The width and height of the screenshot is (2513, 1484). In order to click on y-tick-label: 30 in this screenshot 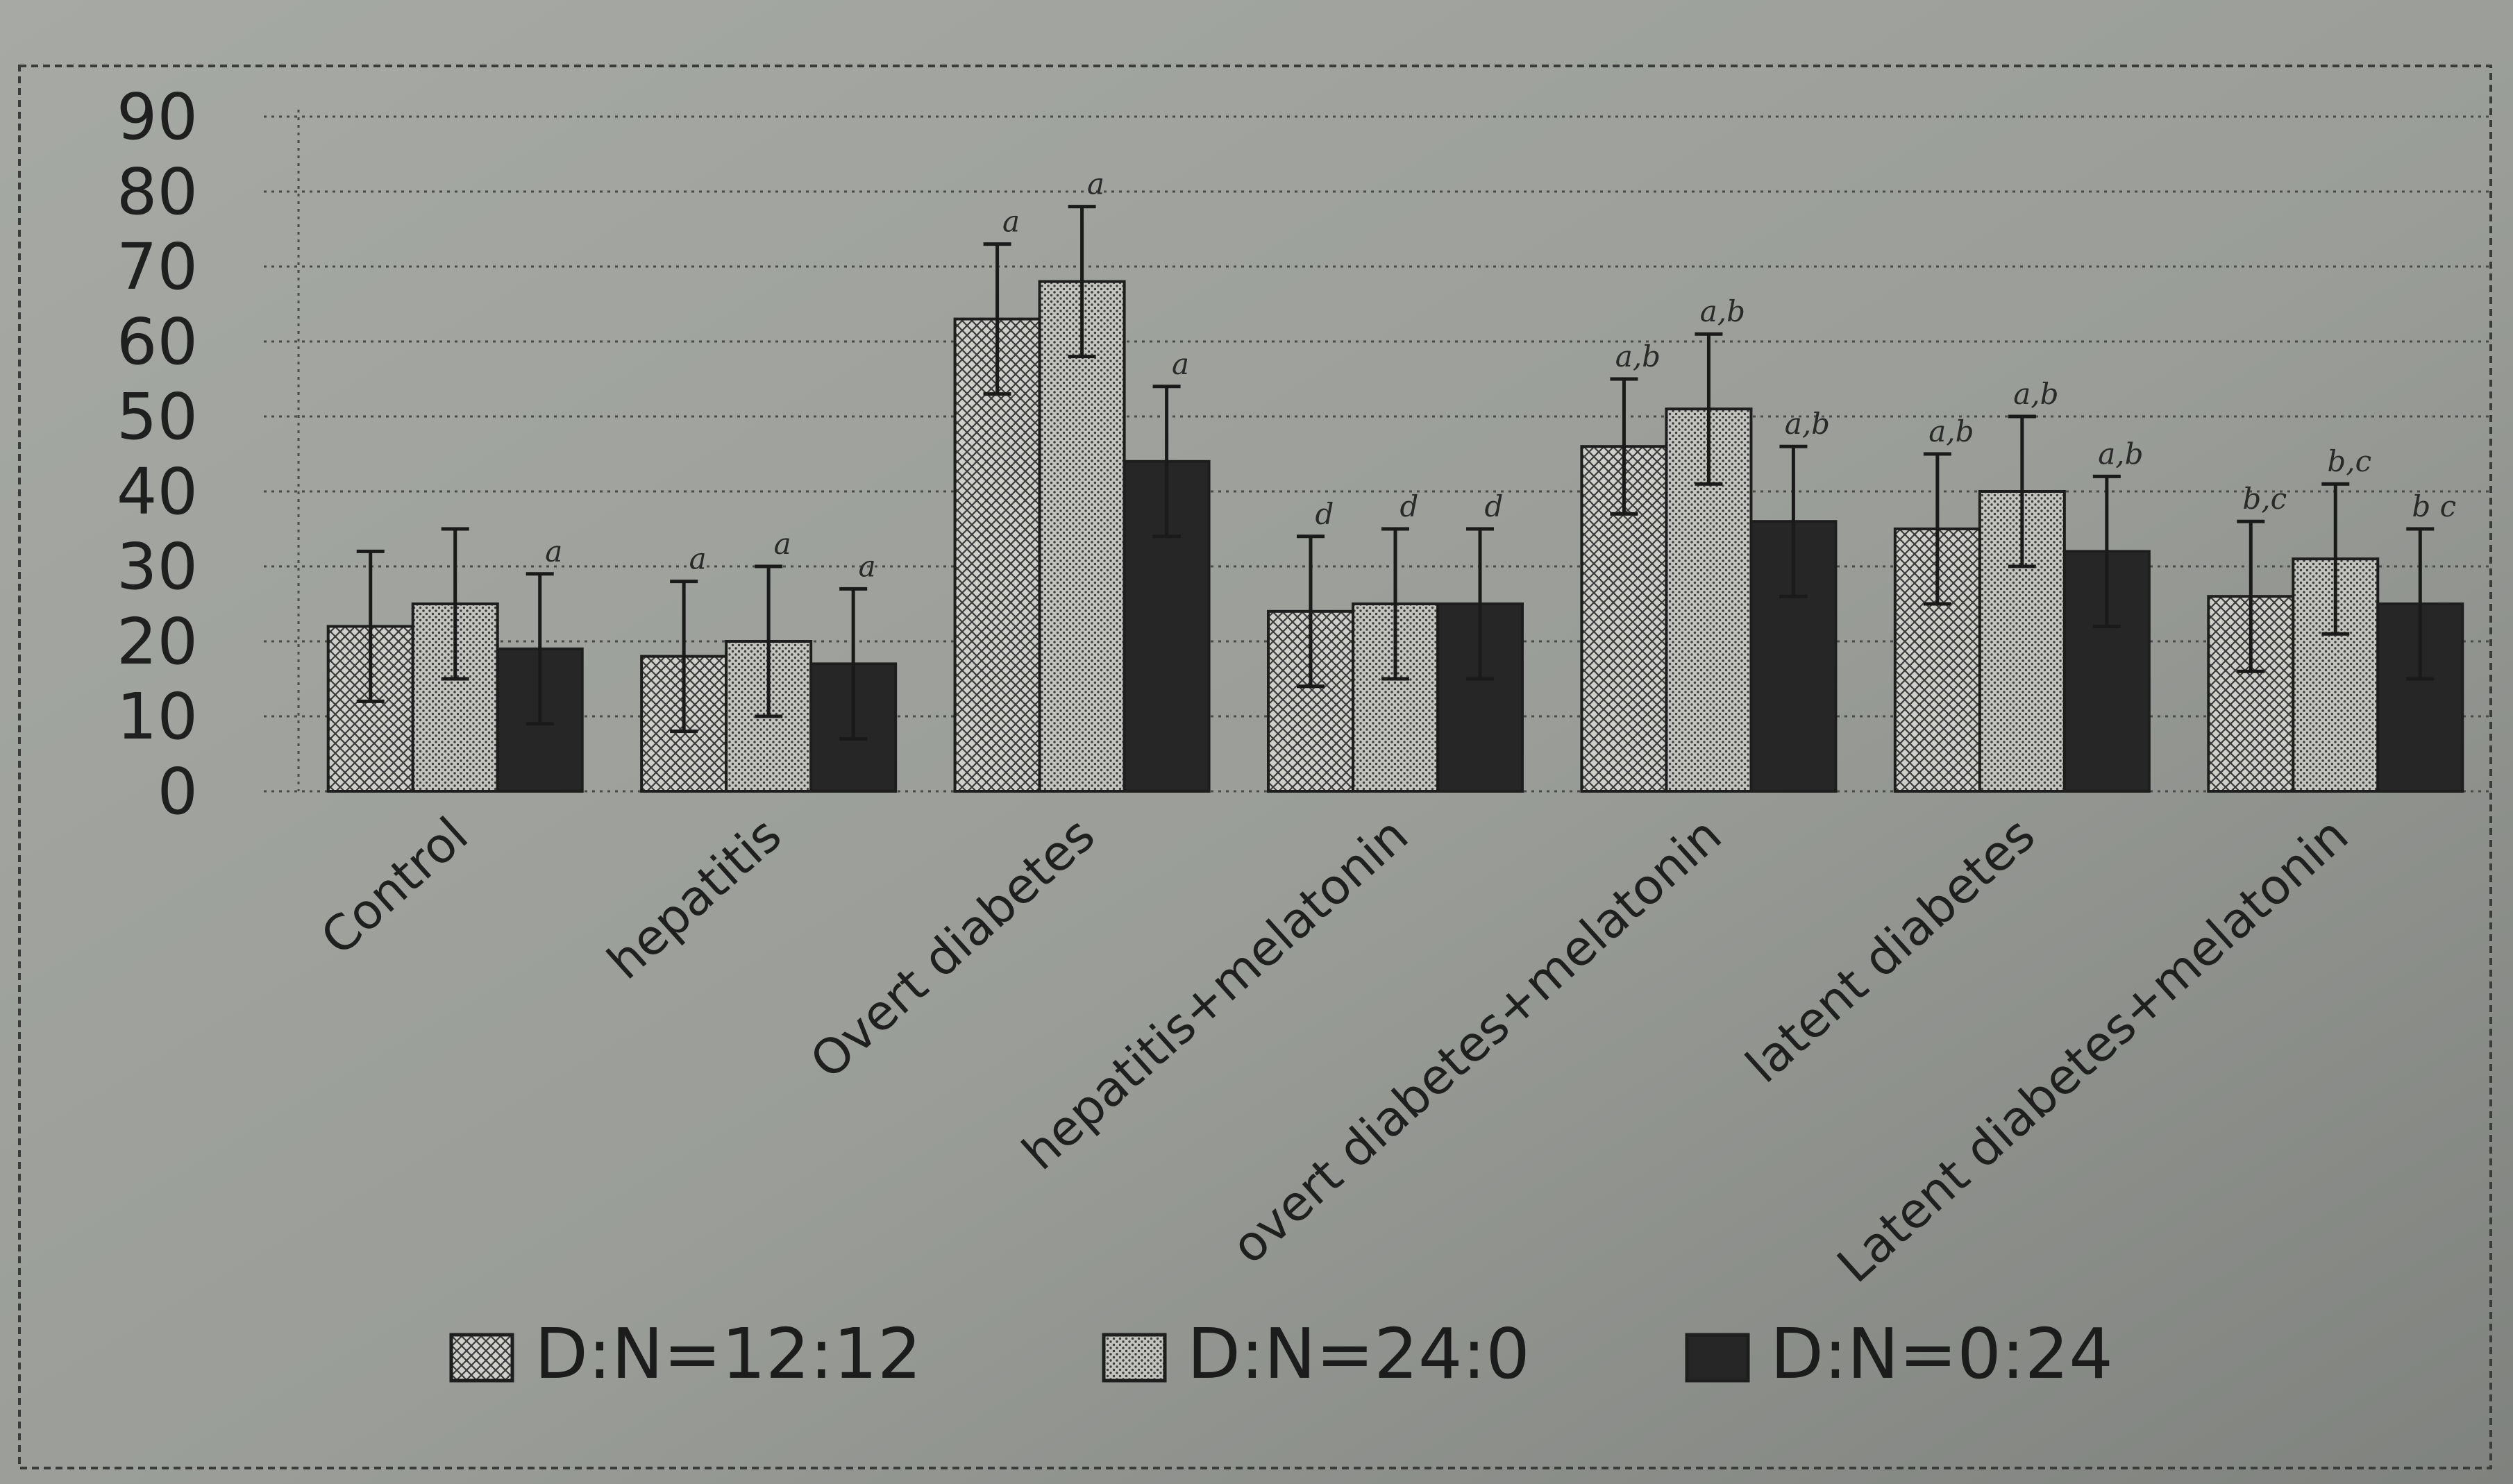, I will do `click(157, 567)`.